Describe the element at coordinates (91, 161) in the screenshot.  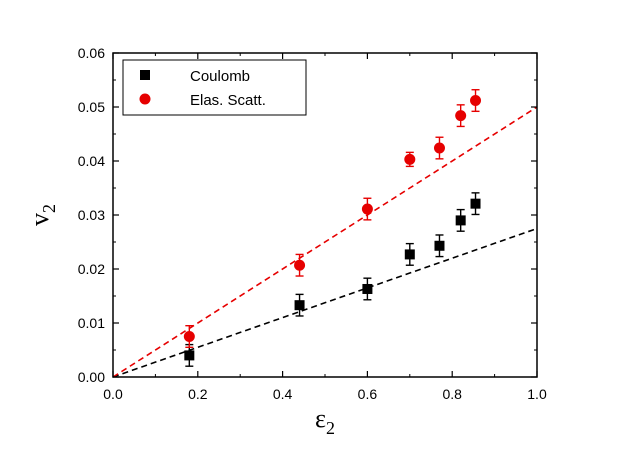
I see `y-tick-label: 0.04` at that location.